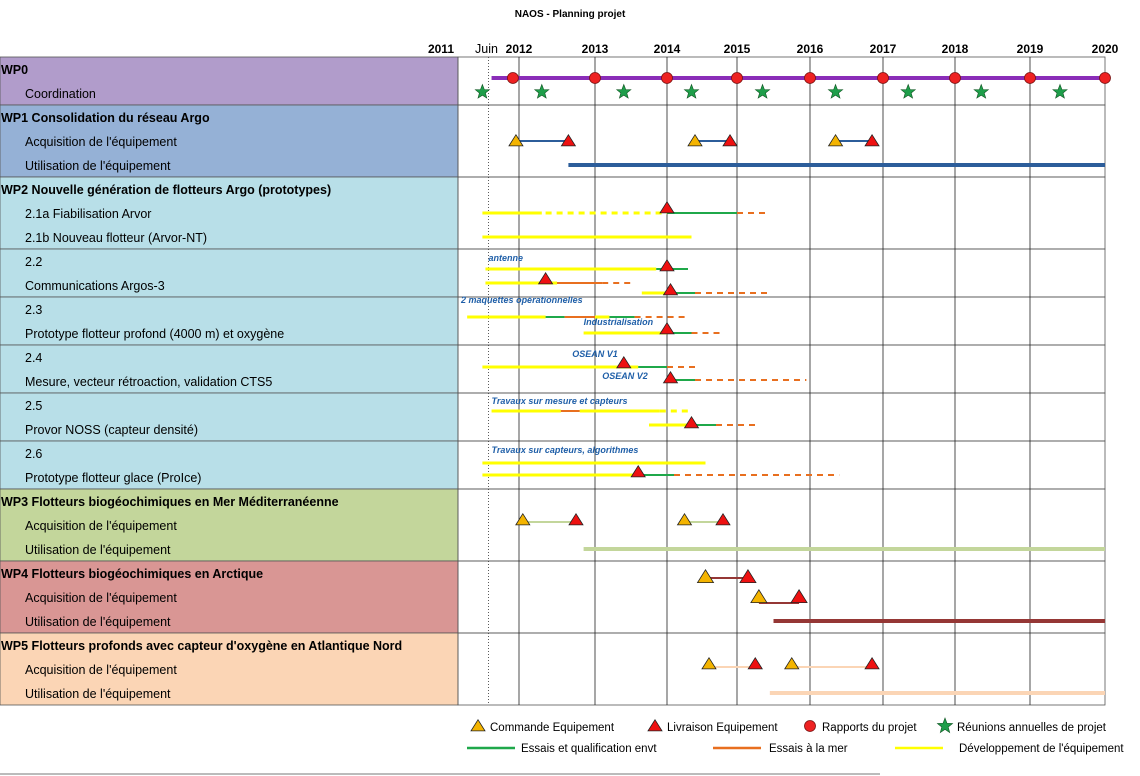 The image size is (1140, 776). What do you see at coordinates (589, 749) in the screenshot?
I see `legend-label: Essais et qualification envt` at bounding box center [589, 749].